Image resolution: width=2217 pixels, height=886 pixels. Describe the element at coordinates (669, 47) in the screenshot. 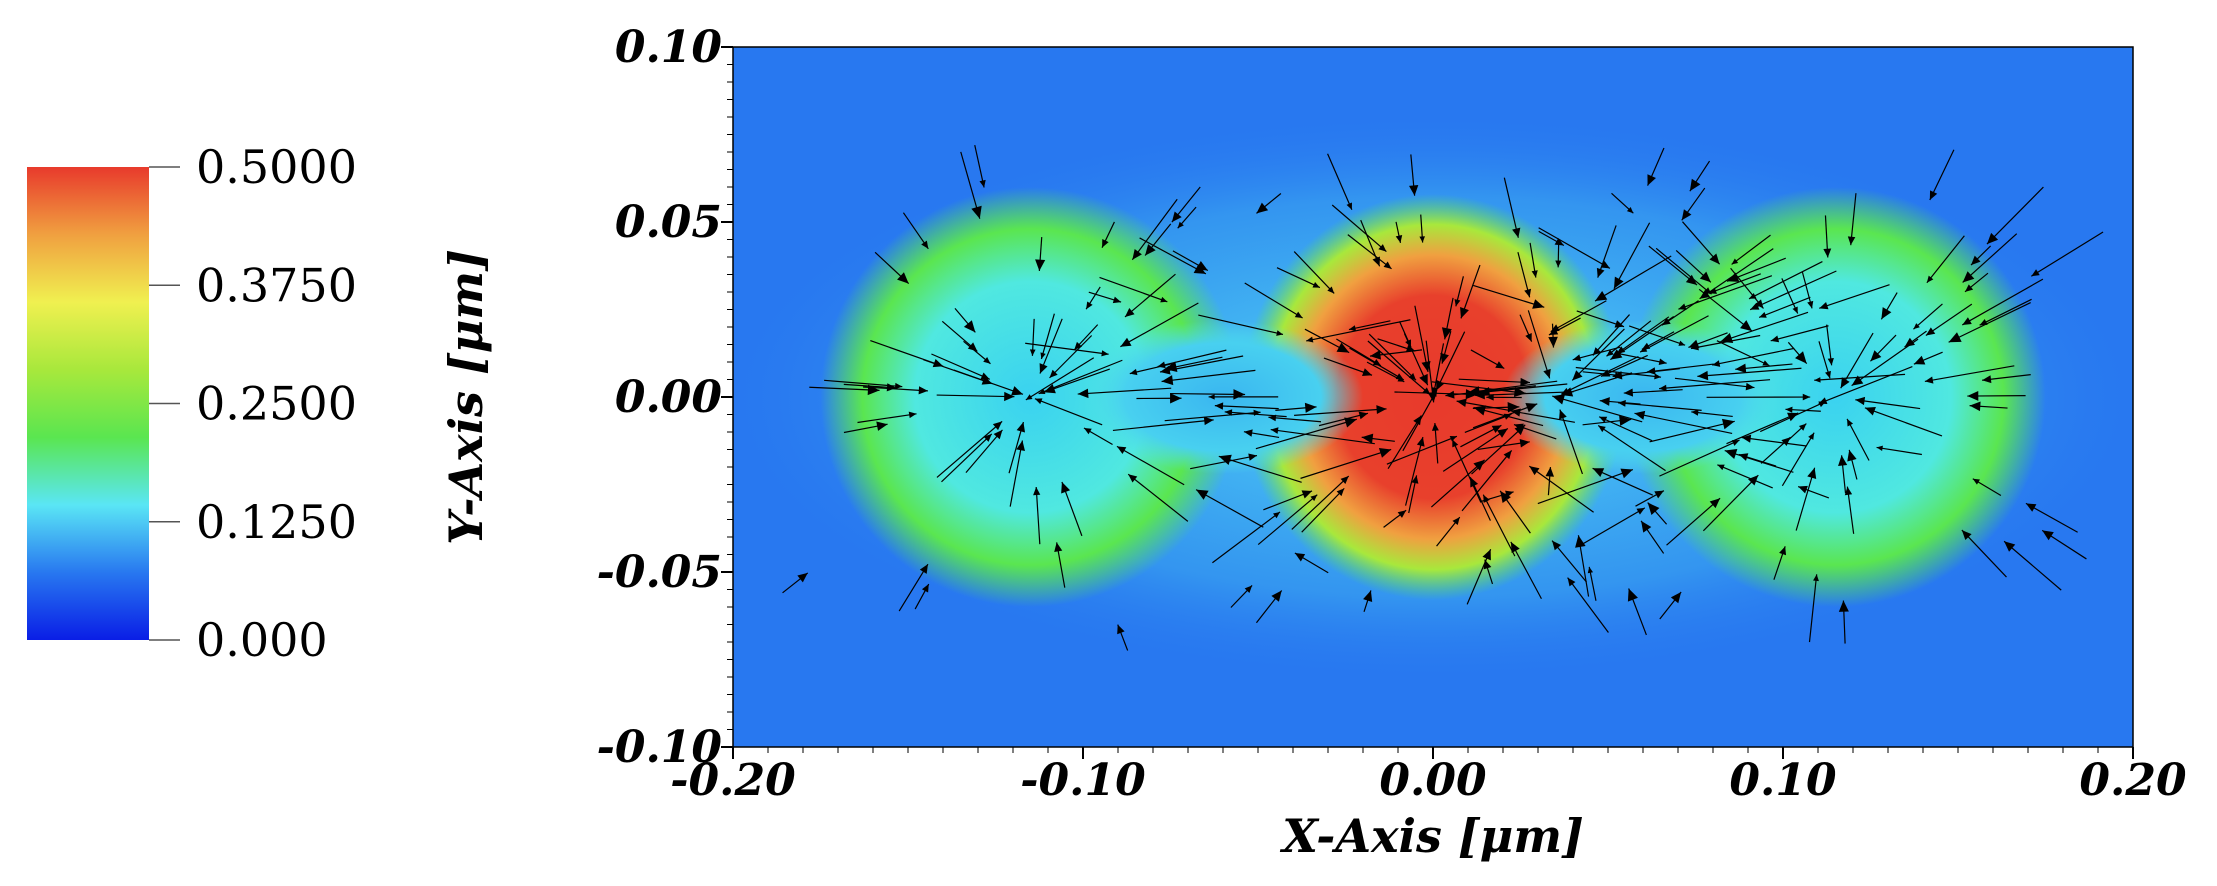

I see `y-tick-label: 0.10` at that location.